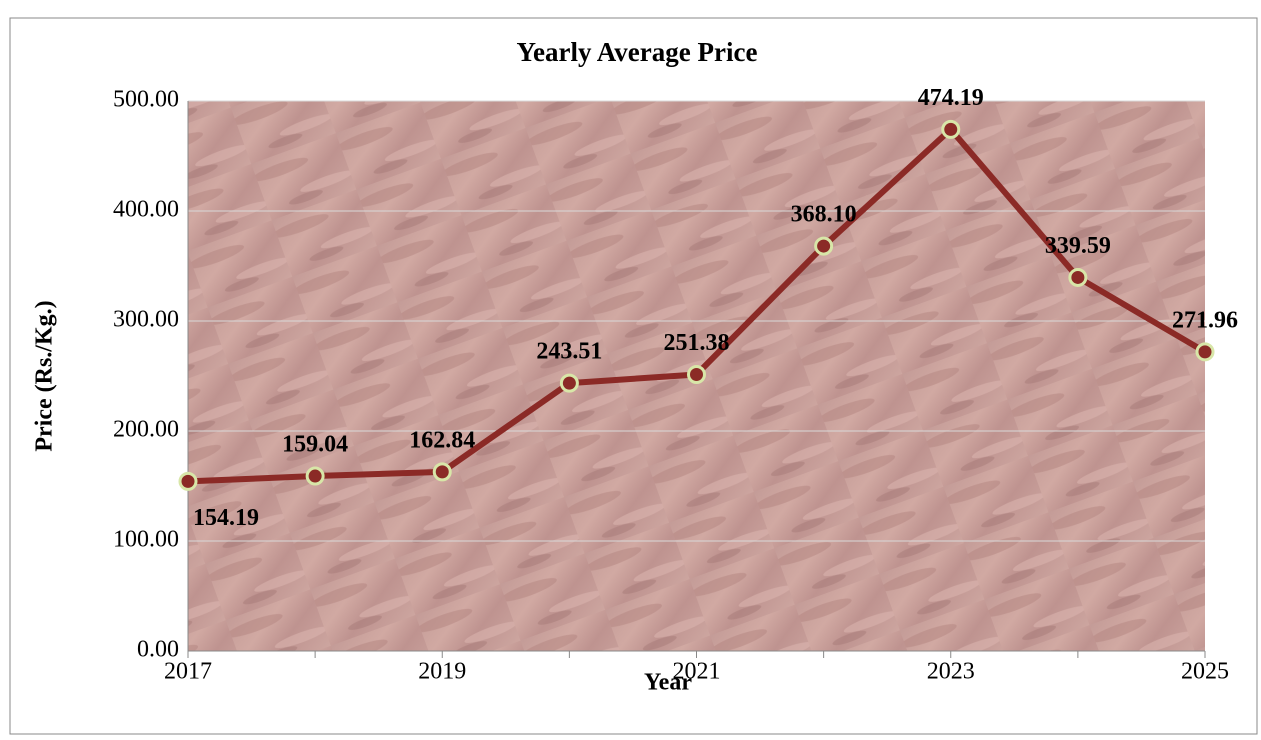  What do you see at coordinates (442, 440) in the screenshot?
I see `data-label: 162.84` at bounding box center [442, 440].